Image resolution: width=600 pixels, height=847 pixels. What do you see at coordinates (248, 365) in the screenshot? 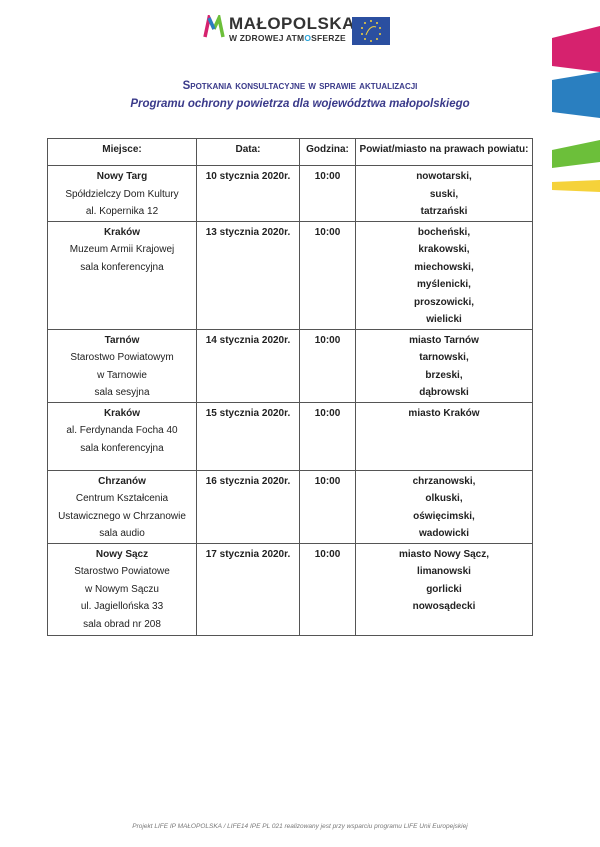
I see `date-cell: 14 stycznia 2020r.` at bounding box center [248, 365].